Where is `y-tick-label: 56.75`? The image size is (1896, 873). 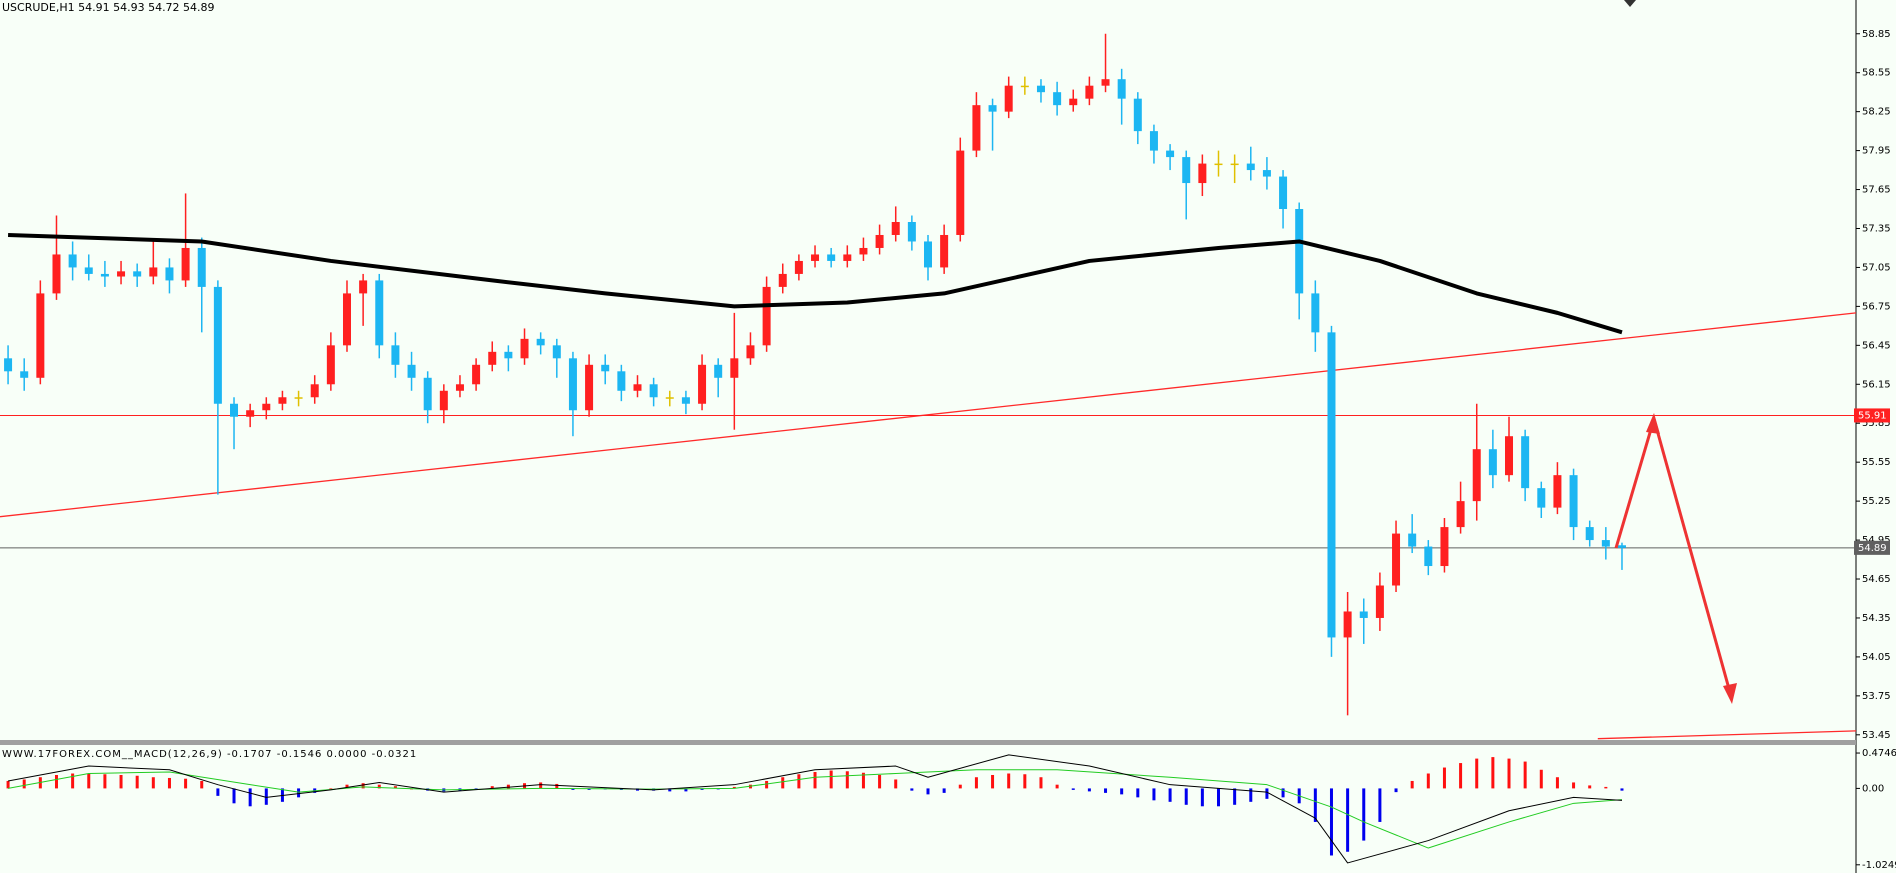 y-tick-label: 56.75 is located at coordinates (1876, 306).